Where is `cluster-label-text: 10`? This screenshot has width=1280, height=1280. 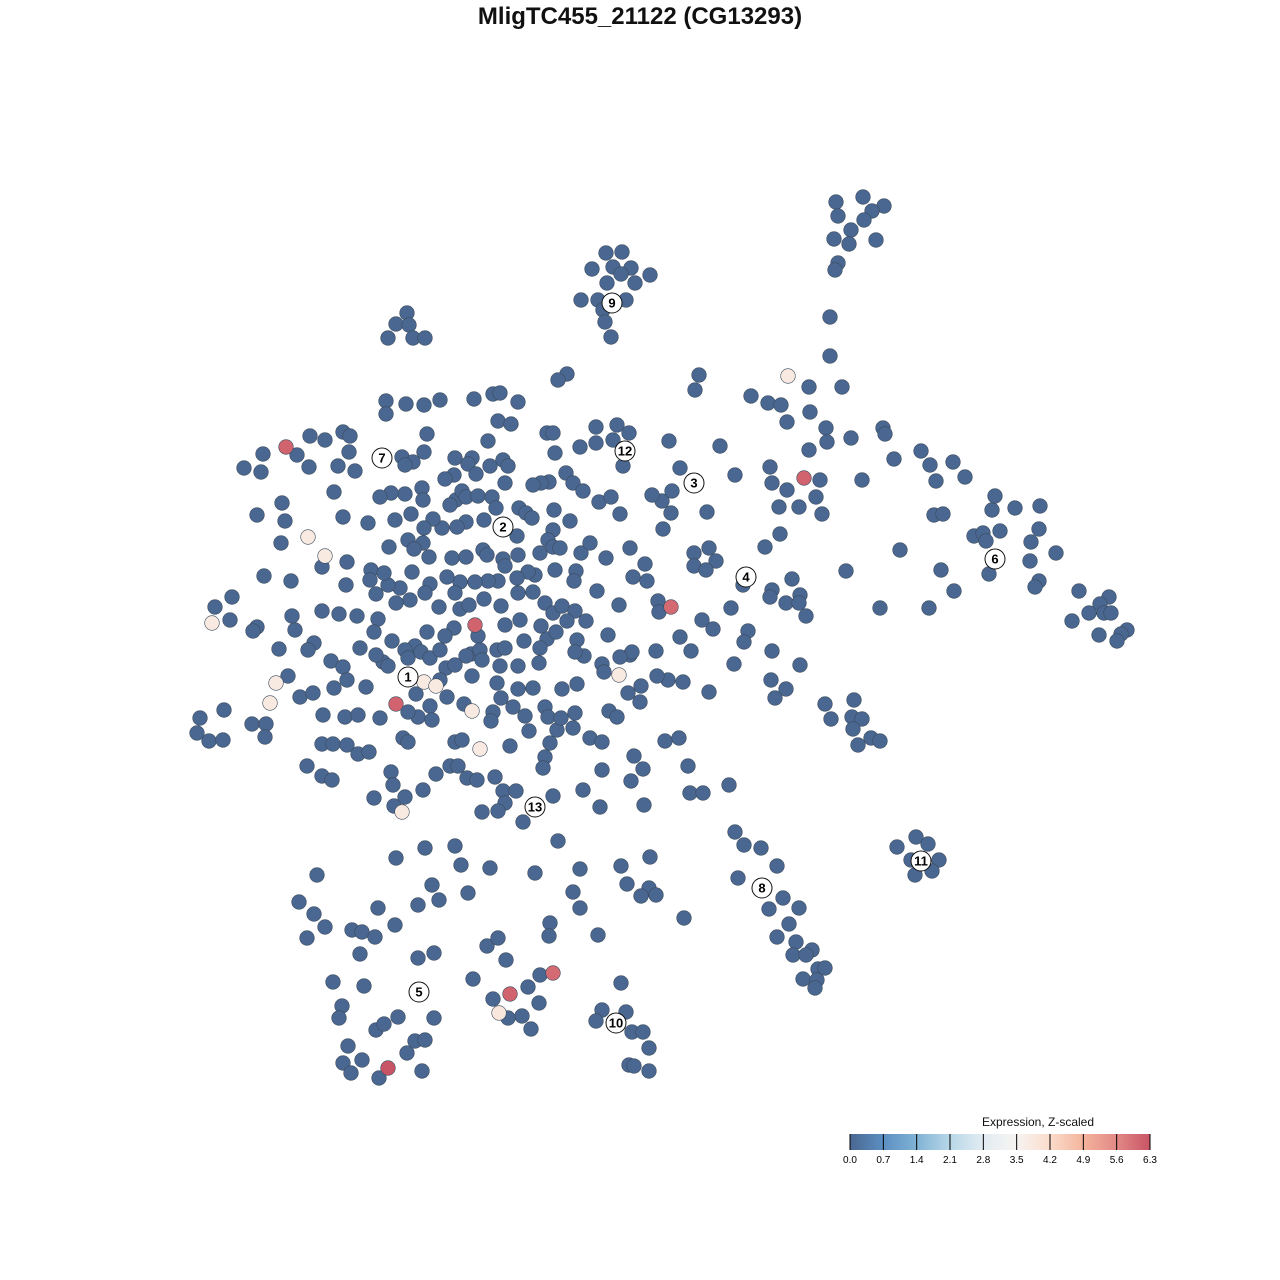
cluster-label-text: 10 is located at coordinates (616, 1023).